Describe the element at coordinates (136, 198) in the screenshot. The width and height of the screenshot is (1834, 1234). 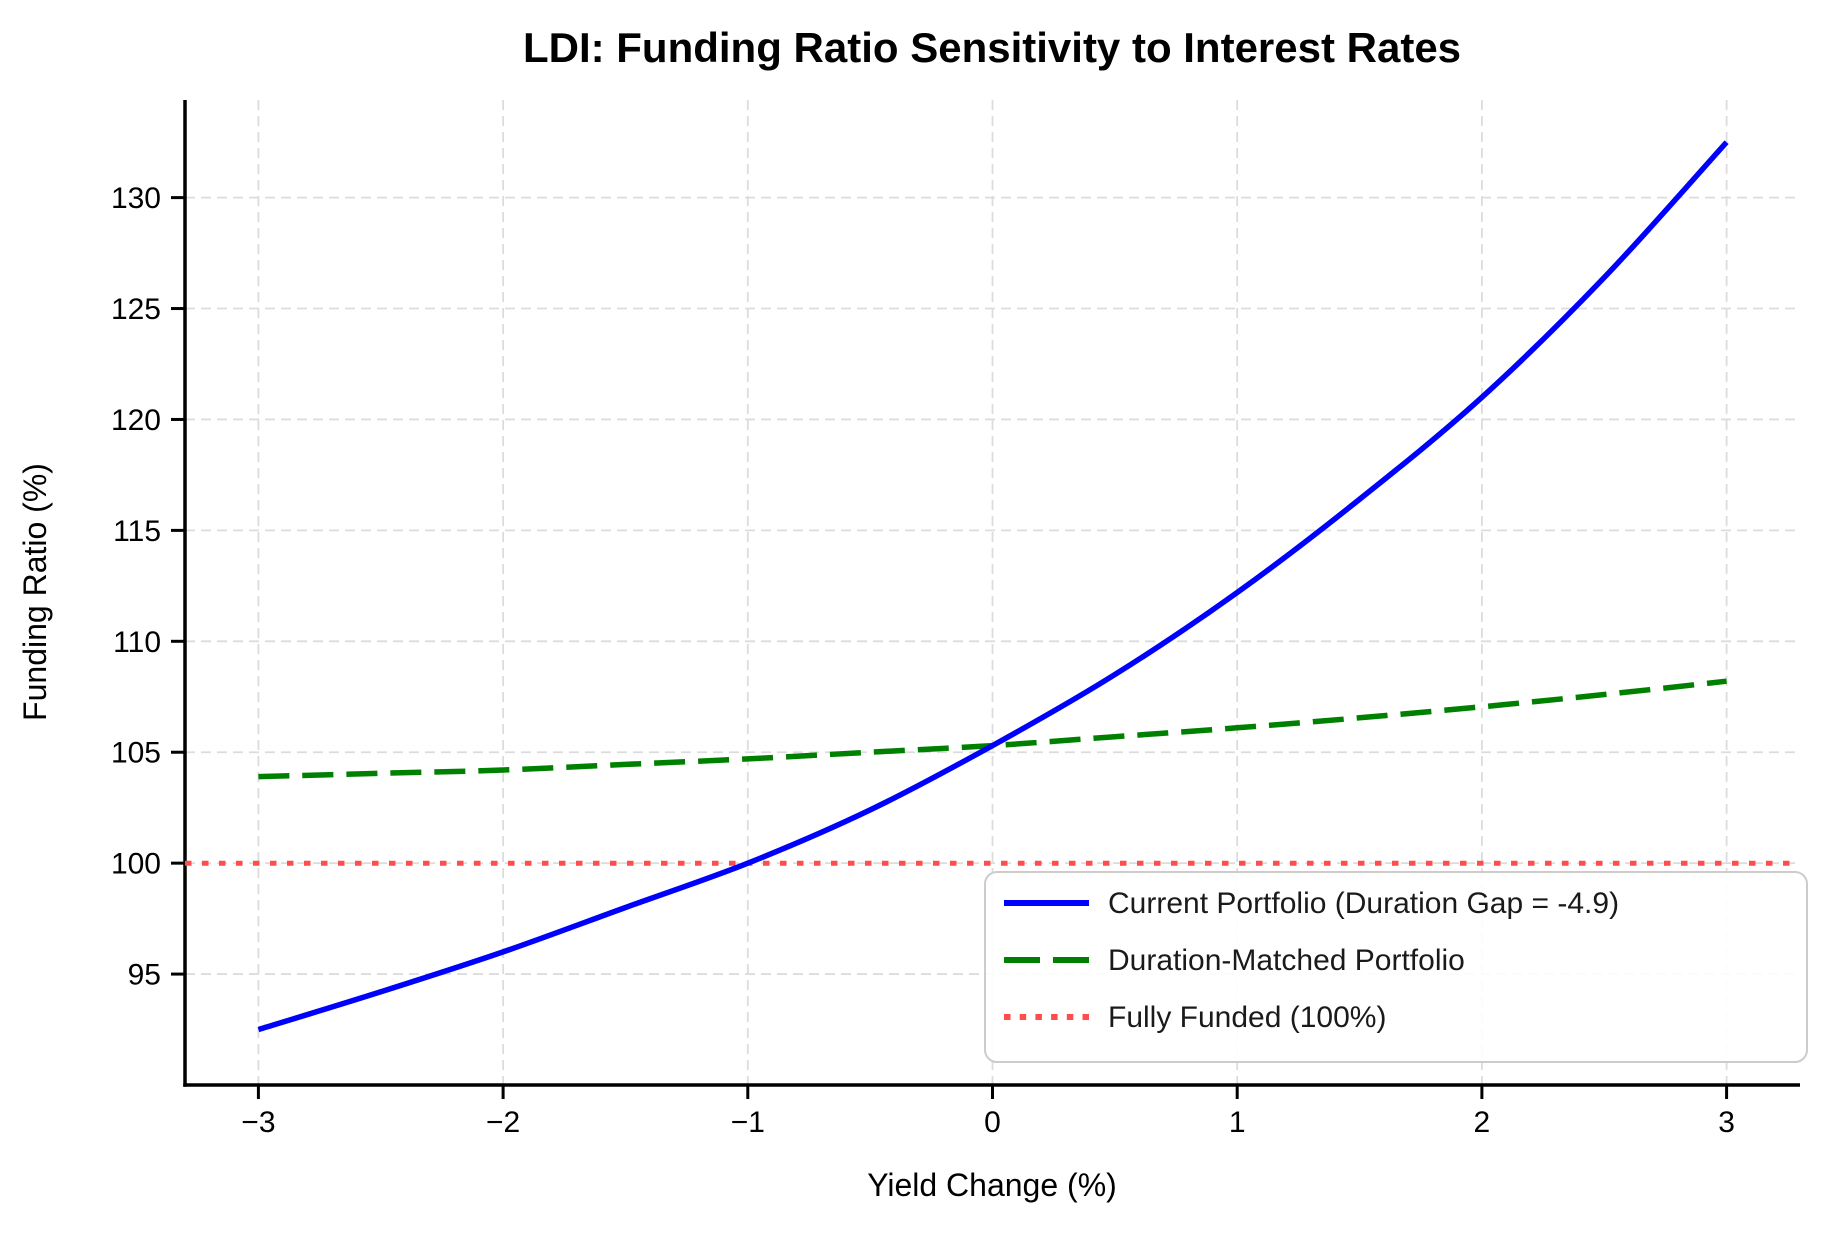
I see `y-tick-label: 130` at that location.